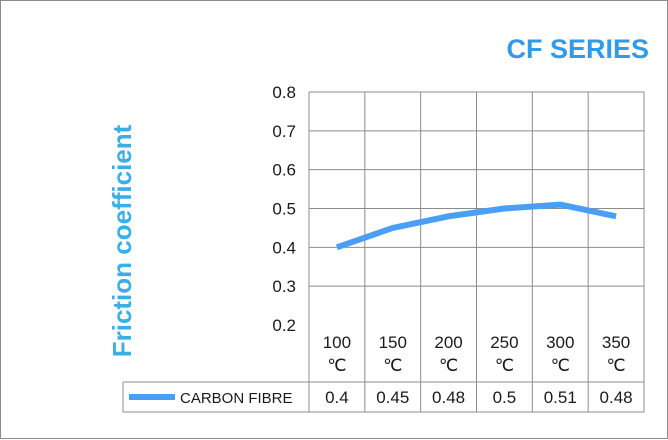 This screenshot has width=668, height=440. I want to click on x-tick-label: 250, so click(504, 342).